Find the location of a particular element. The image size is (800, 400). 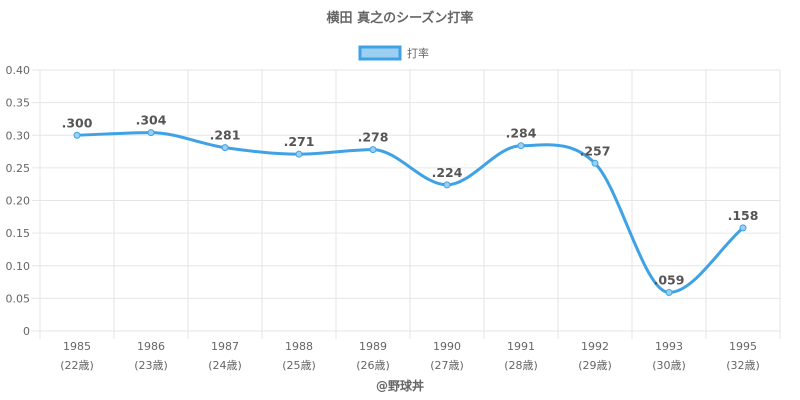

y-tick-label: 0.40 is located at coordinates (18, 70).